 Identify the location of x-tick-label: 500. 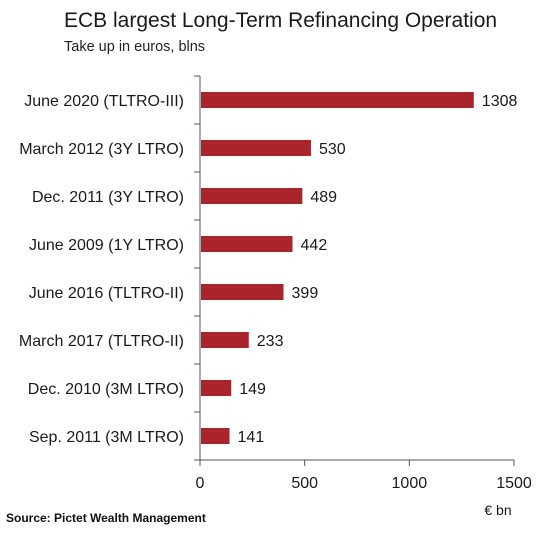
(304, 483).